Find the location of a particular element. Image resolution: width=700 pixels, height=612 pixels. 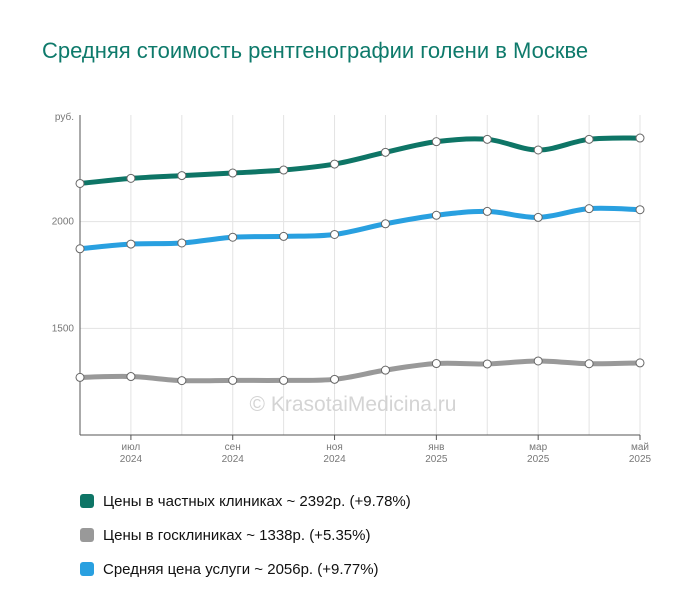

y-tick-label: 2000 is located at coordinates (63, 222).